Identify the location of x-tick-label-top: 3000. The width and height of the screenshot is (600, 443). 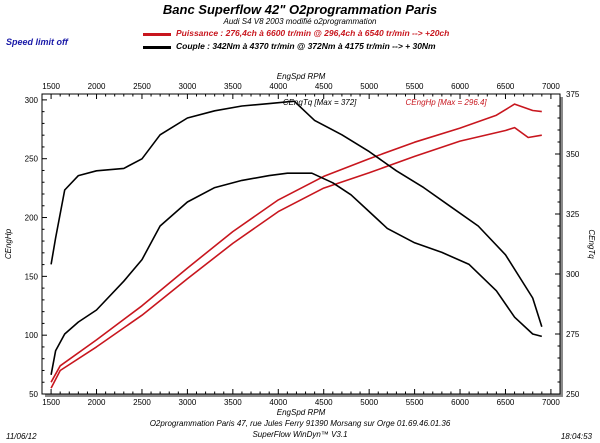
(188, 86).